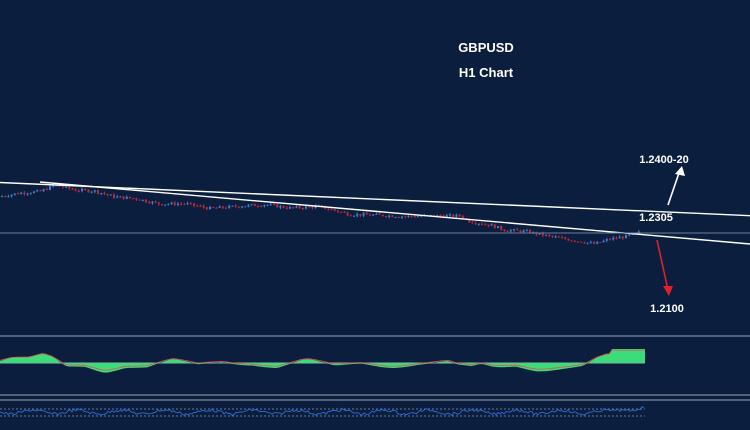 This screenshot has height=430, width=750. I want to click on trendline-layer, so click(375, 213).